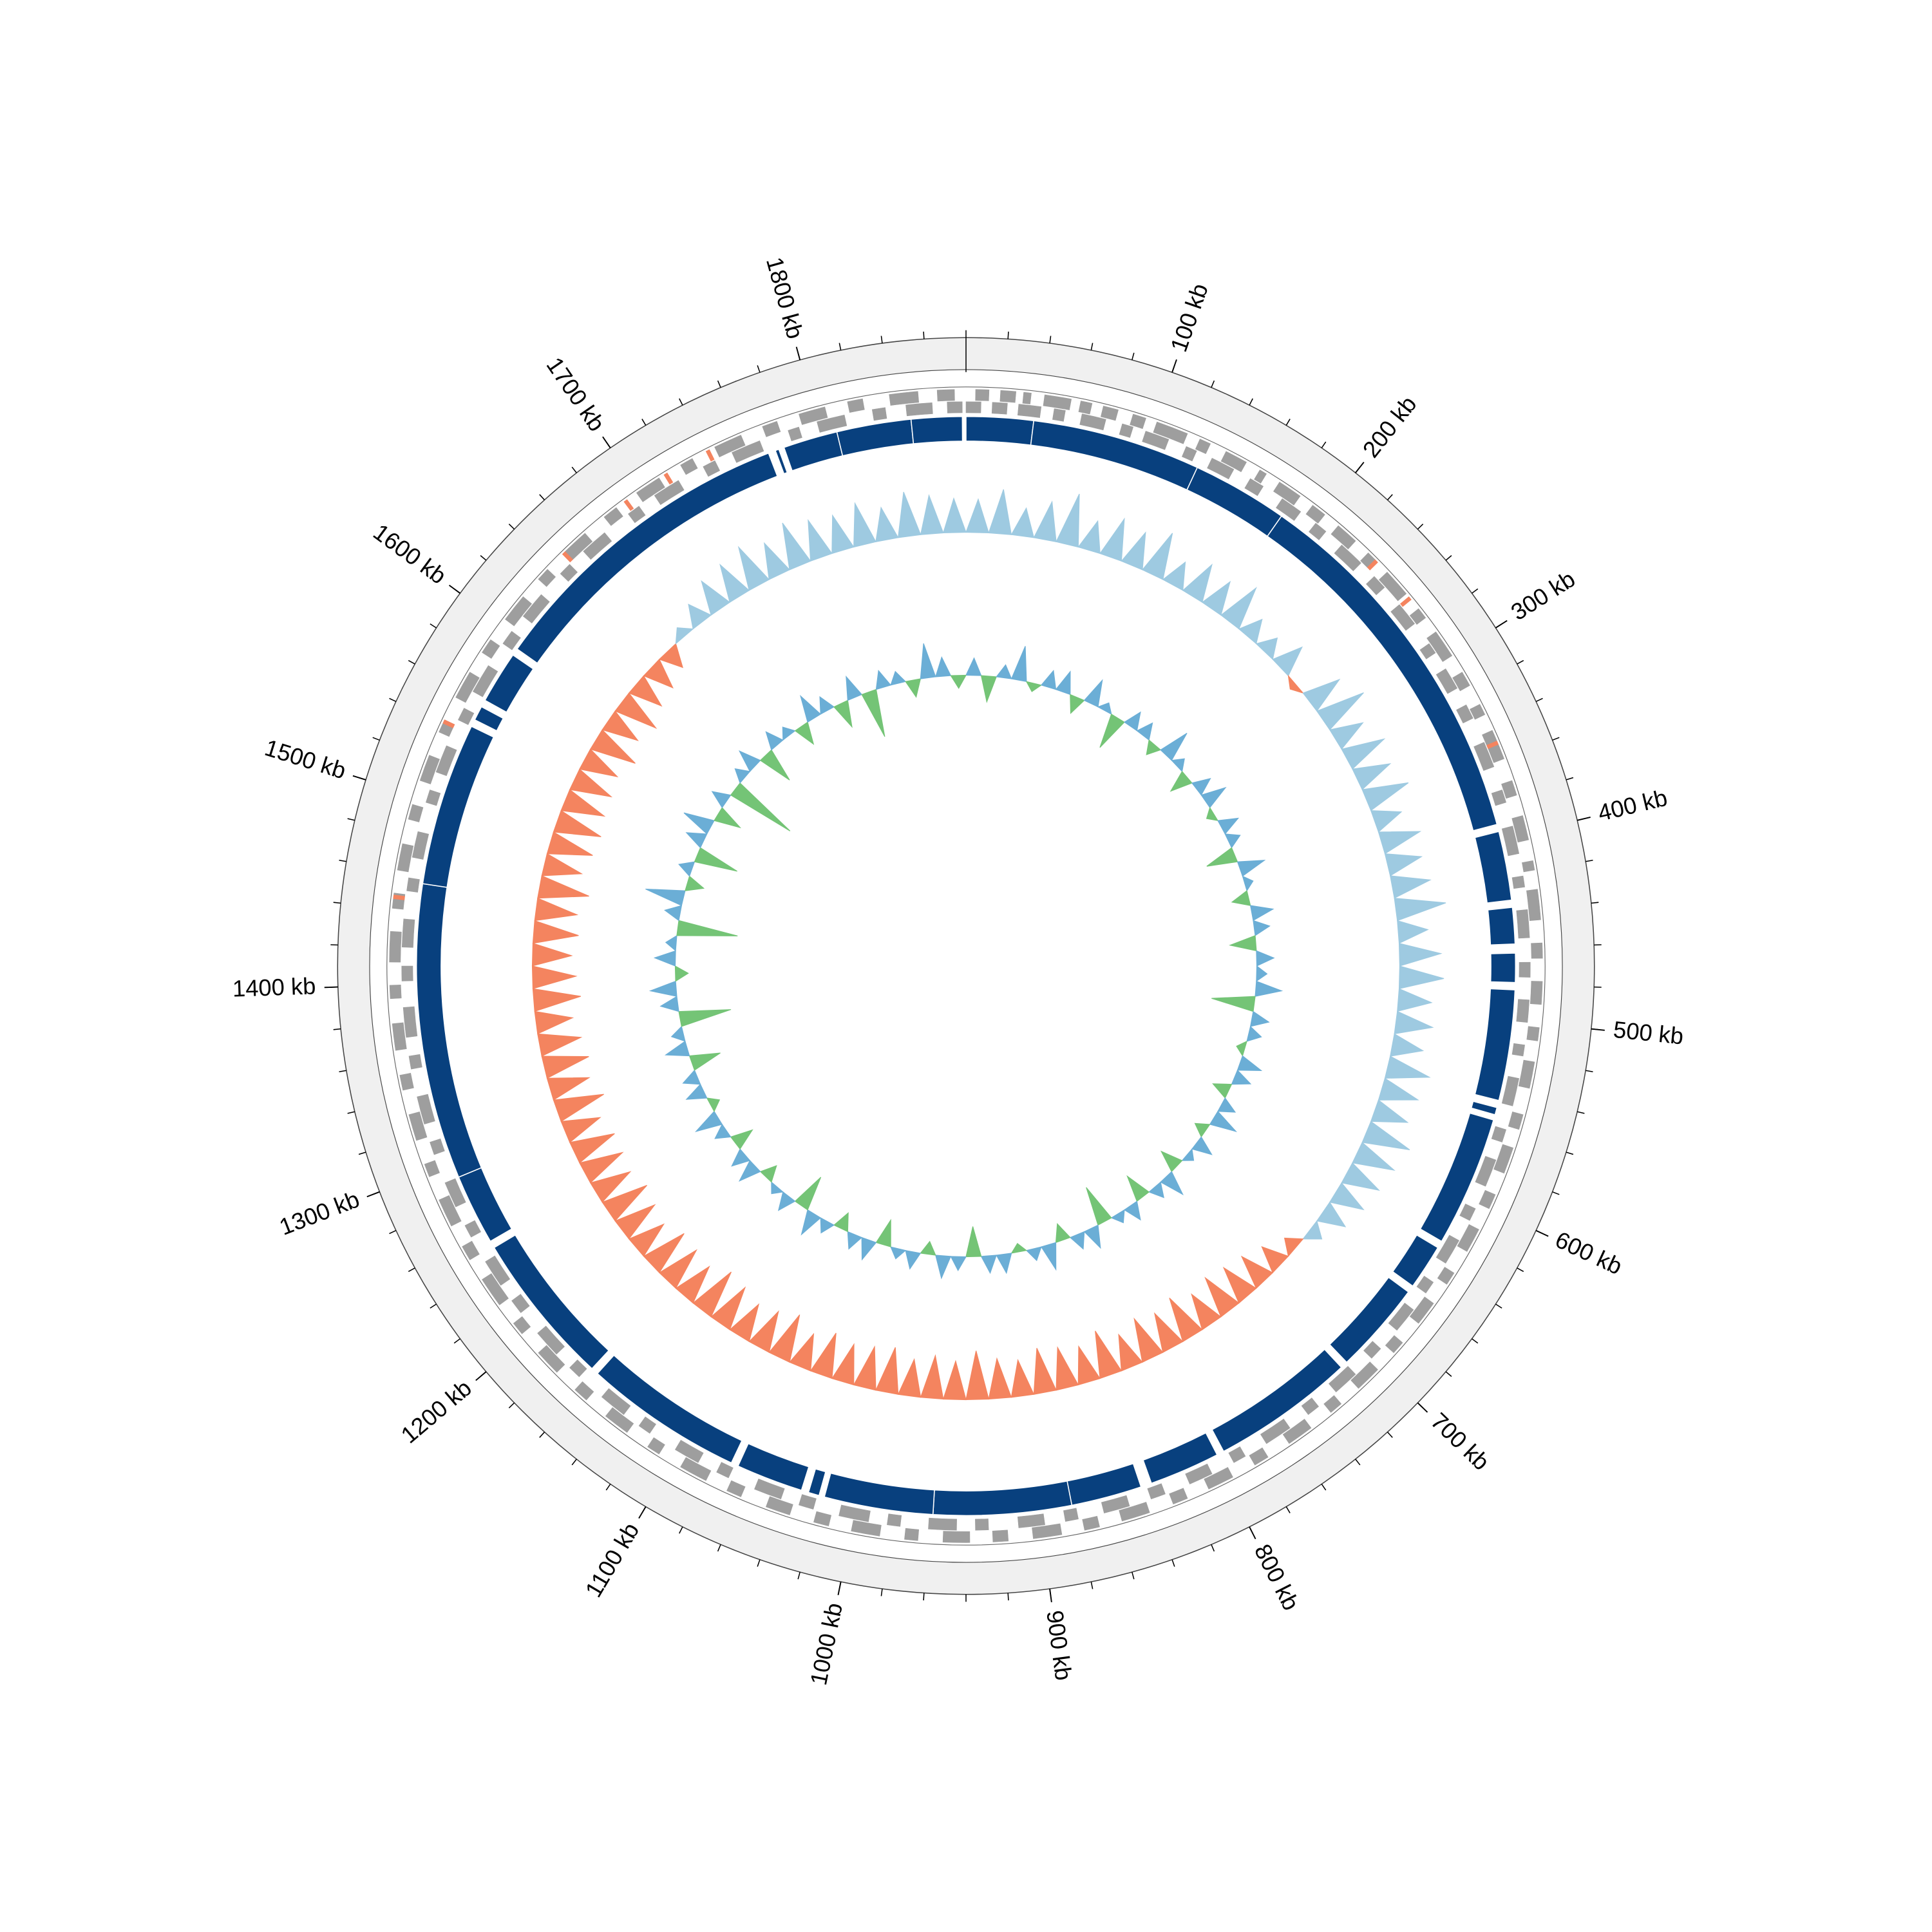  What do you see at coordinates (668, 479) in the screenshot?
I see `rna-feature` at bounding box center [668, 479].